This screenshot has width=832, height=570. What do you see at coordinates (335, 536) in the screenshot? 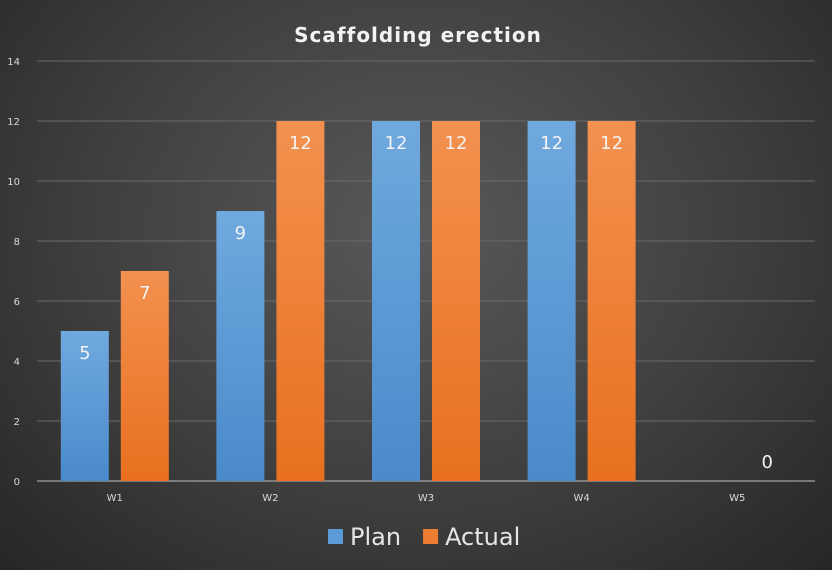
I see `legend-swatch-plan` at bounding box center [335, 536].